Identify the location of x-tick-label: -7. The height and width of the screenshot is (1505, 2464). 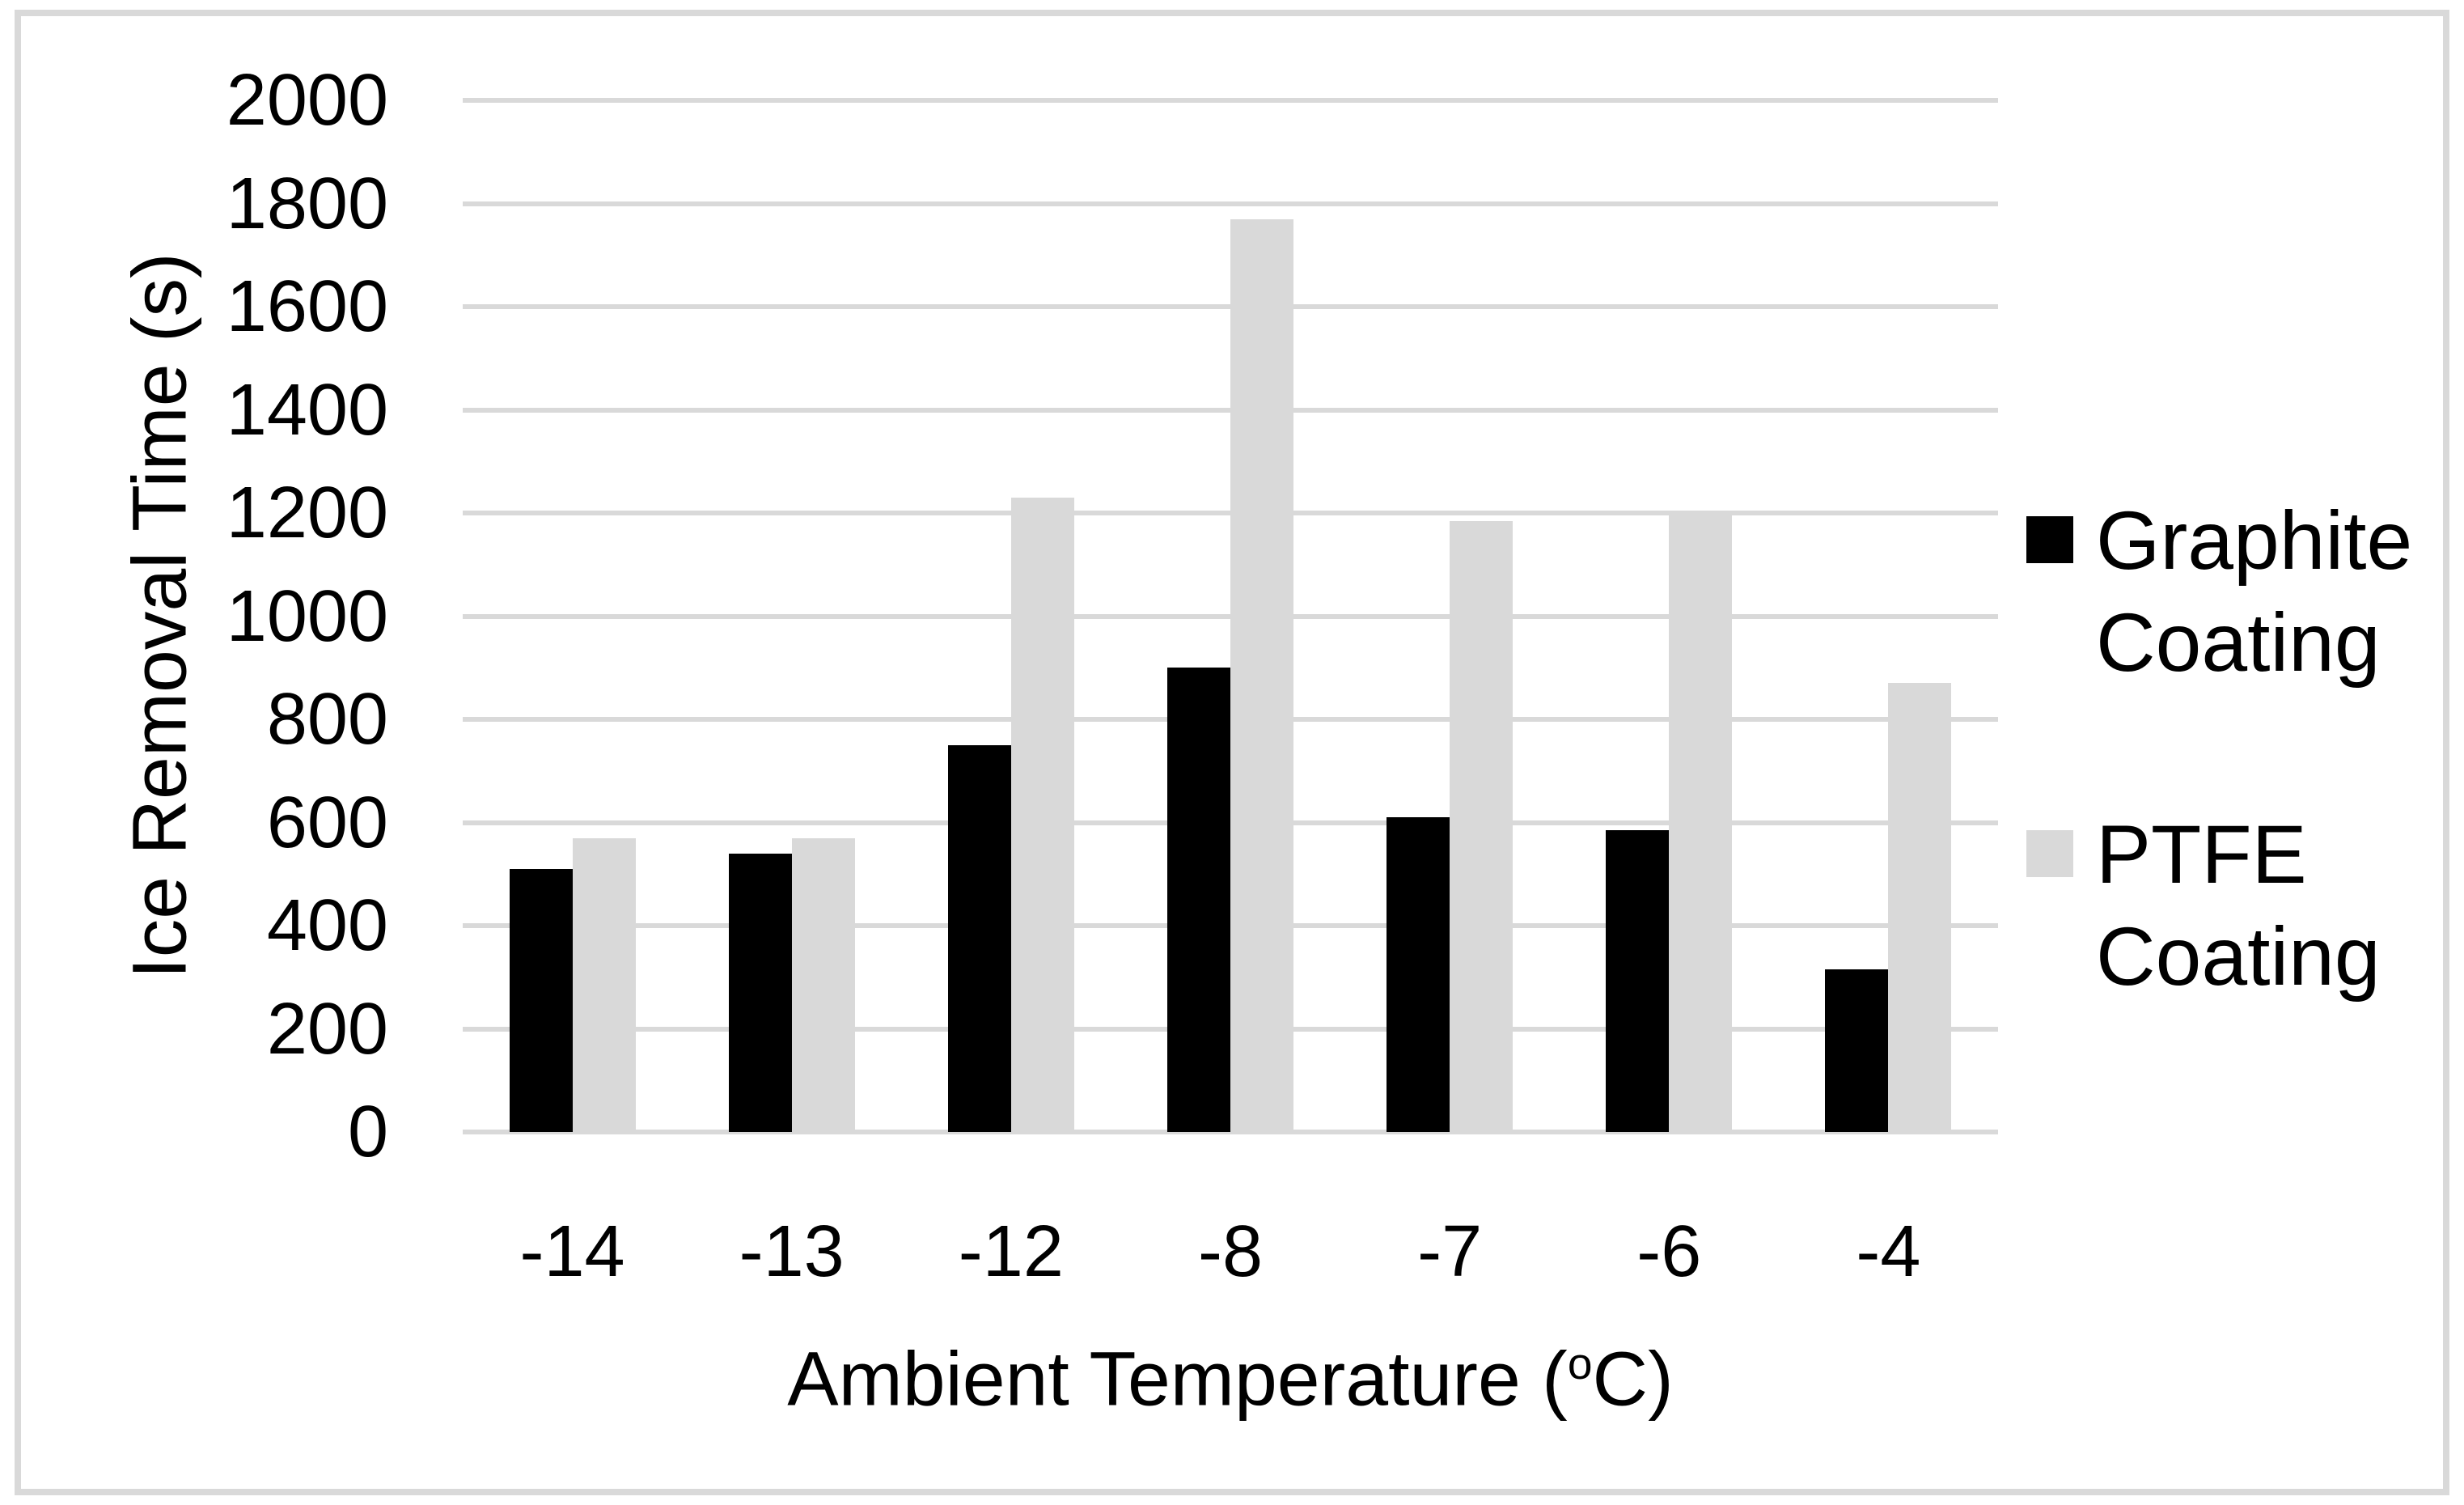
(1450, 1251).